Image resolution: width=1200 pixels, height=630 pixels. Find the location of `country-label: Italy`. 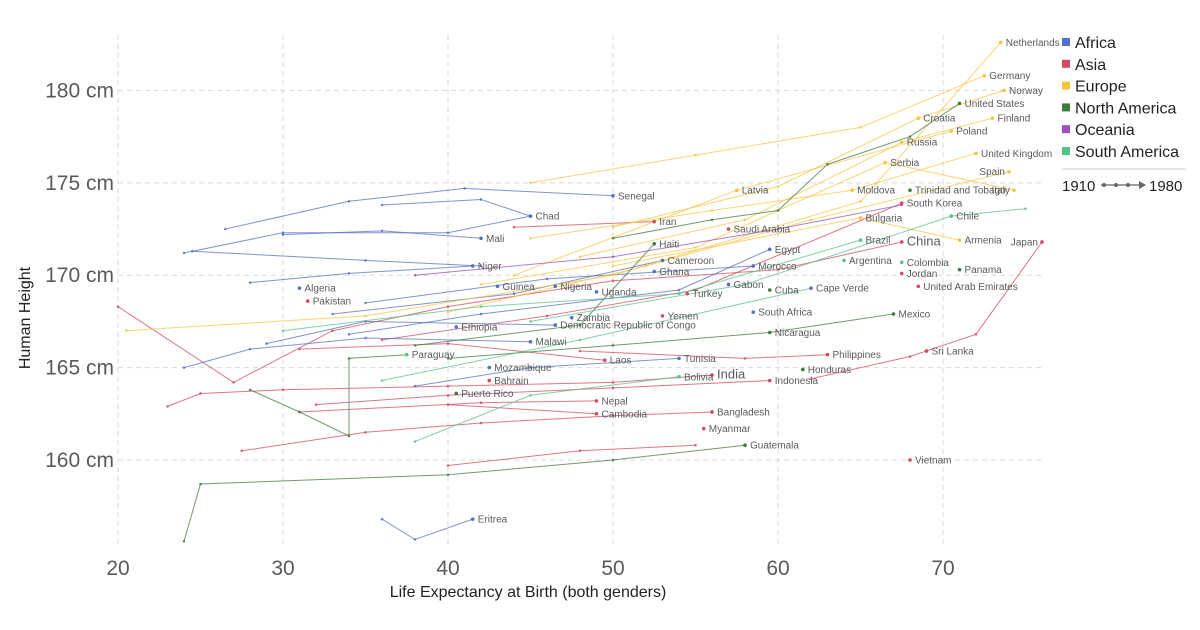

country-label: Italy is located at coordinates (1001, 191).